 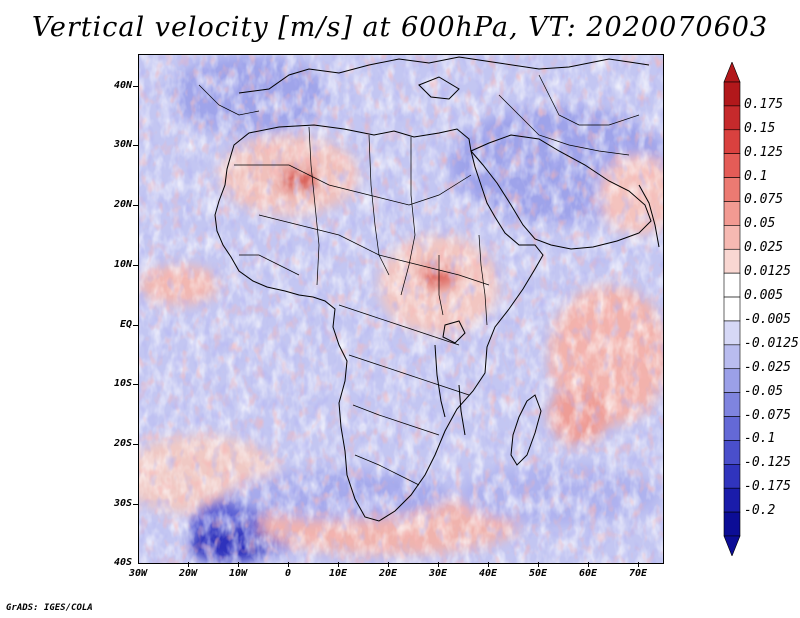 I want to click on colorbar-label: -0.05, so click(x=764, y=391).